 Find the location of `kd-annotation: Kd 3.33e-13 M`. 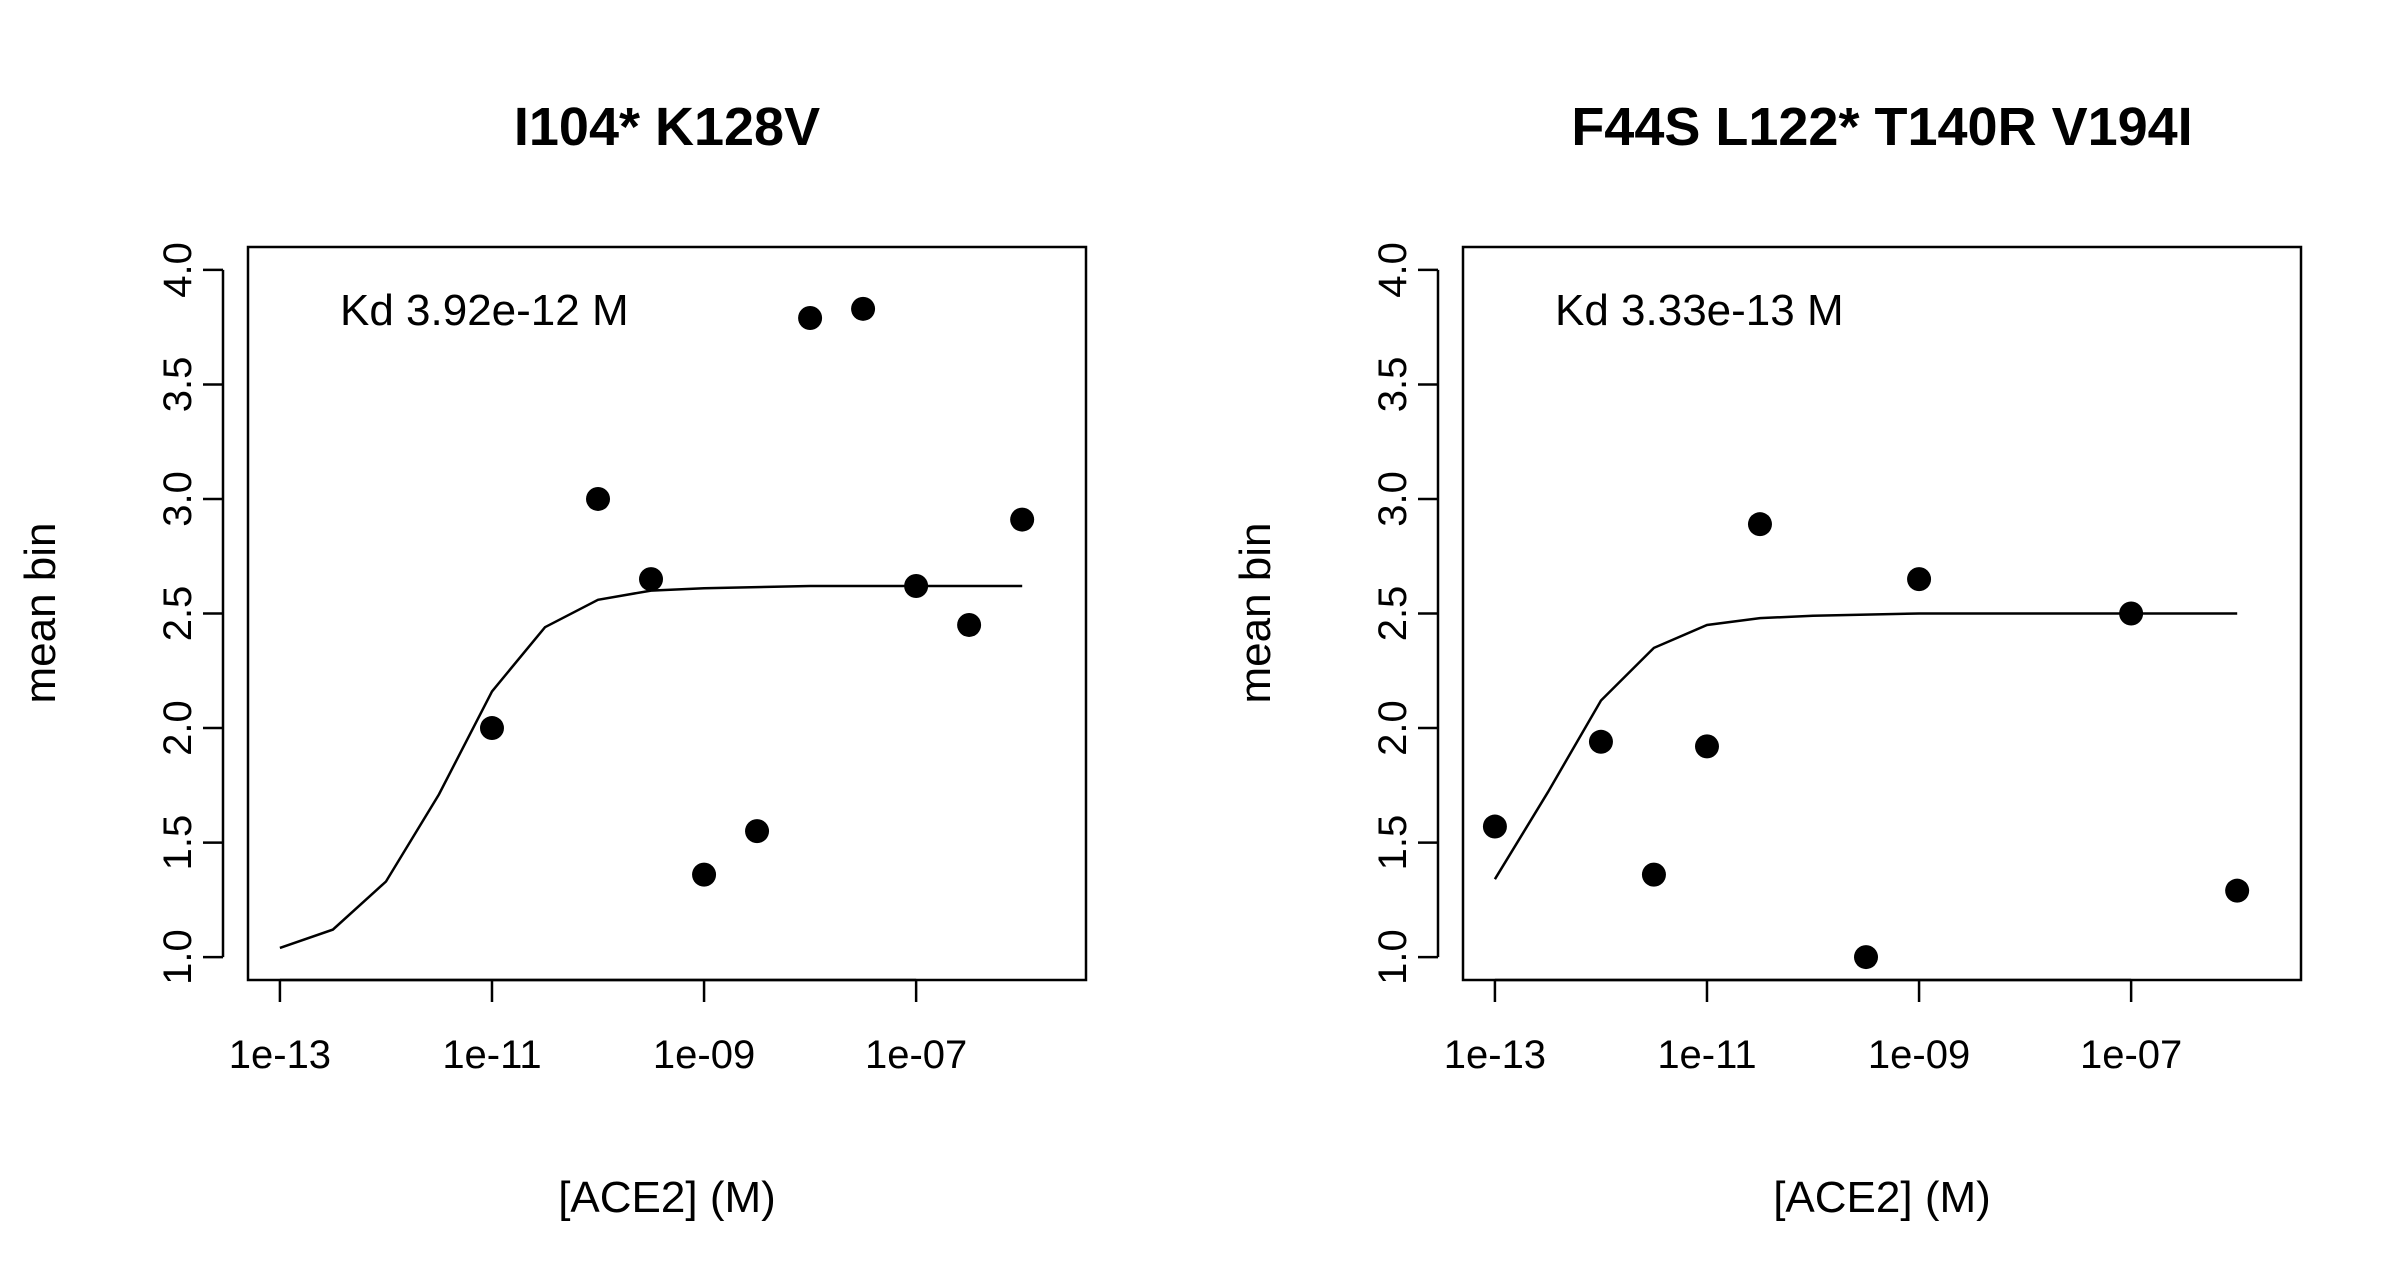

kd-annotation: Kd 3.33e-13 M is located at coordinates (1699, 310).